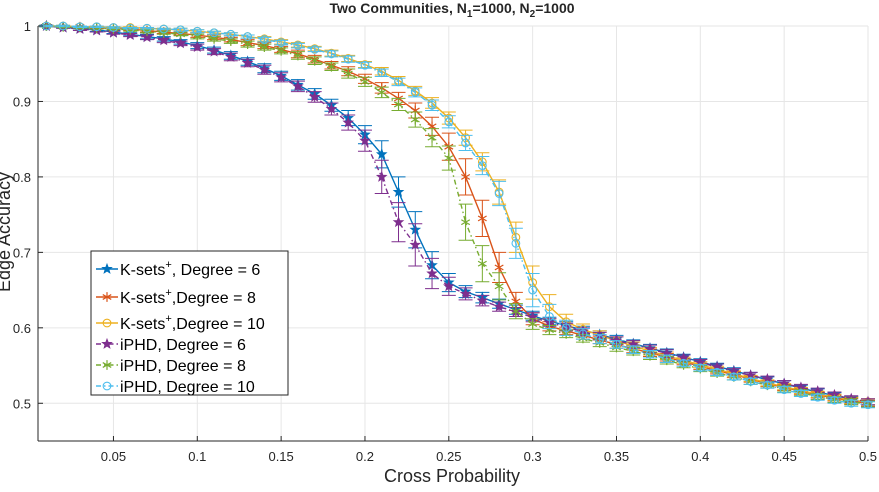 The image size is (879, 492). I want to click on legend-entry-4: iPHD, Degree = 6, so click(171, 345).